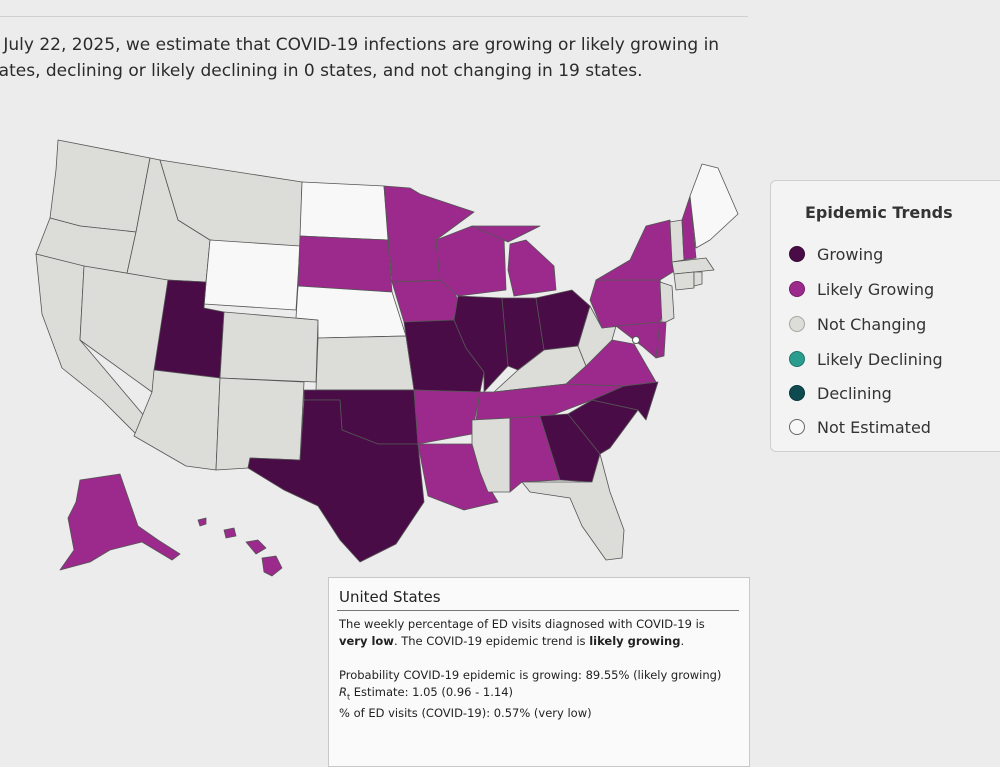  I want to click on legend-item-likely-growing: Likely Growing, so click(861, 289).